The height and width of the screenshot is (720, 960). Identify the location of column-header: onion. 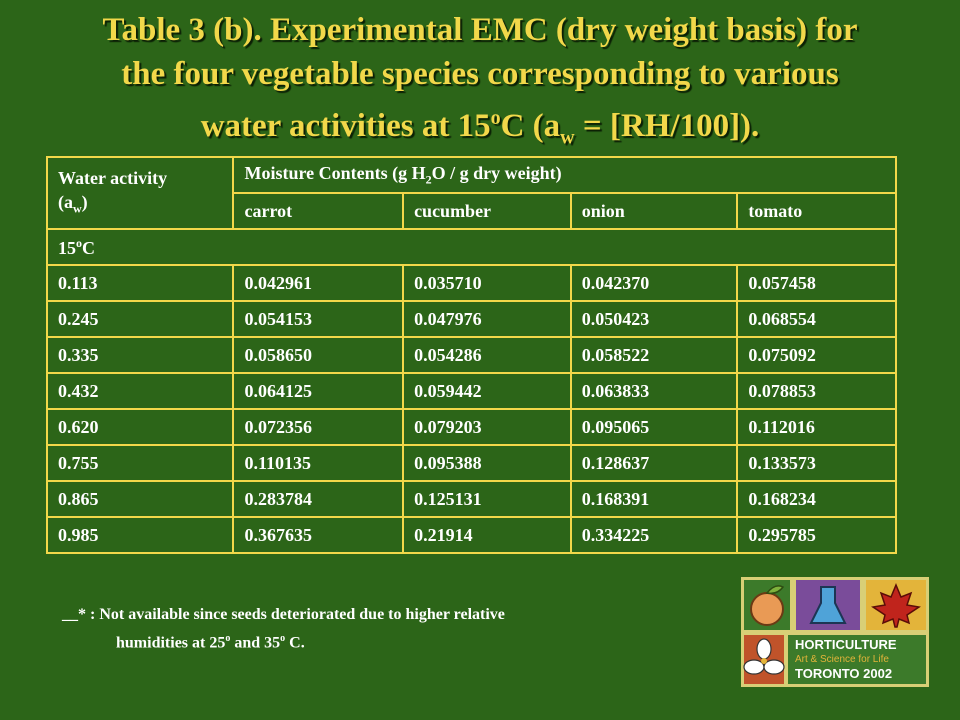
(654, 211).